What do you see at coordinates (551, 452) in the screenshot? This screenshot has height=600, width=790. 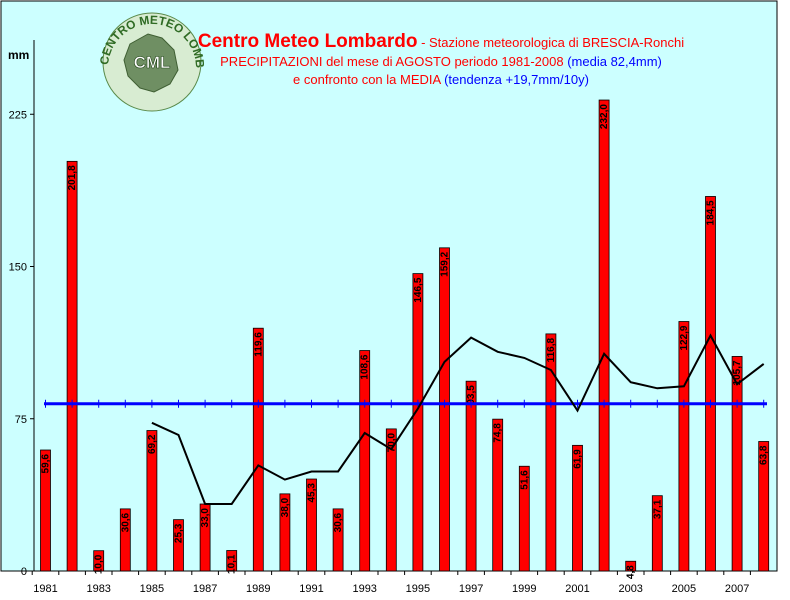 I see `bar-2000` at bounding box center [551, 452].